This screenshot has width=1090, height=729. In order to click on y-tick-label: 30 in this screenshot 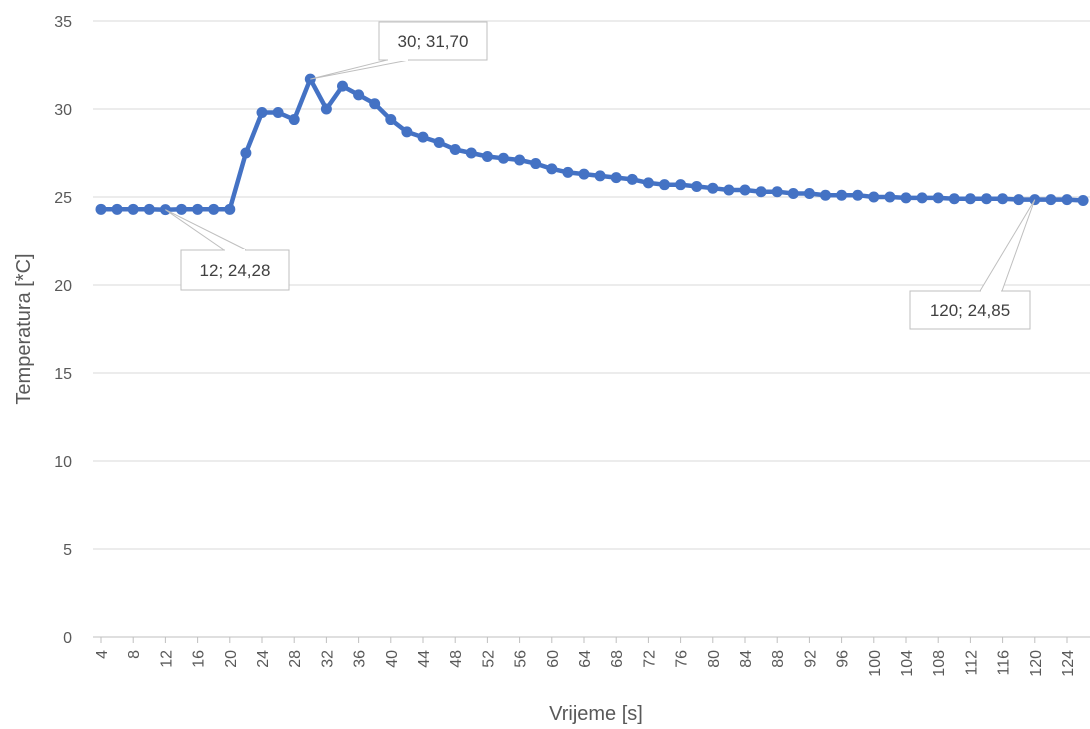, I will do `click(63, 110)`.